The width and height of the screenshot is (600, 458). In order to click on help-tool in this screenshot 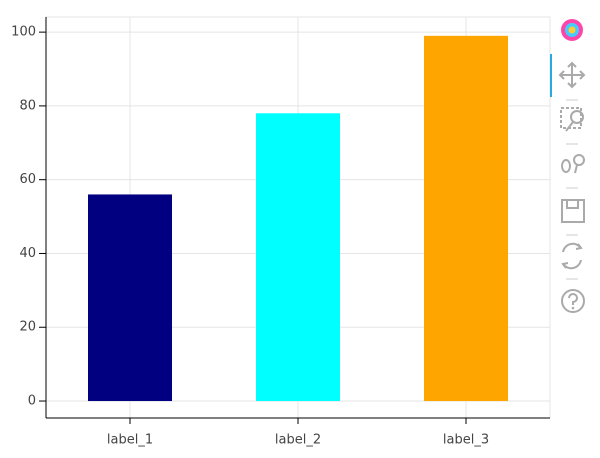, I will do `click(573, 301)`.